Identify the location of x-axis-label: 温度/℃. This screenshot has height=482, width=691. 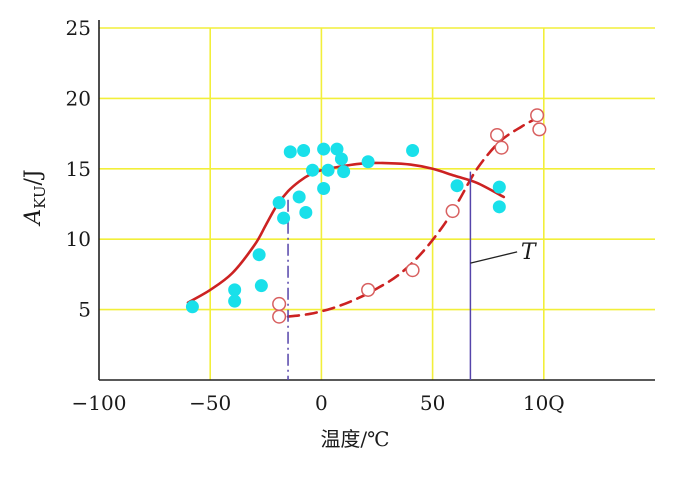
(354, 439).